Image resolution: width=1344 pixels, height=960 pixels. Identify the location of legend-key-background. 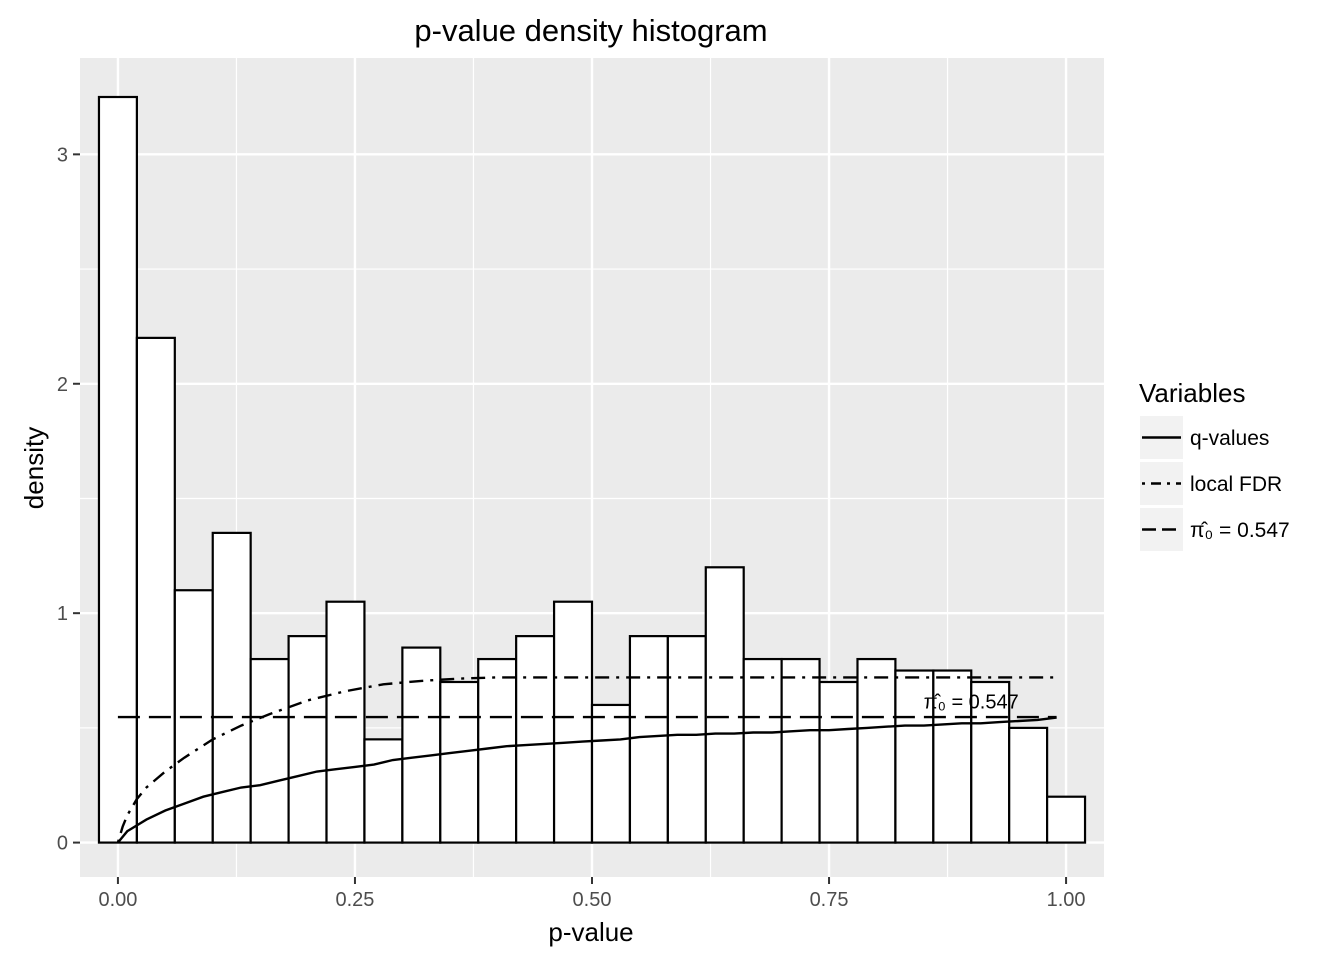
(1161, 483).